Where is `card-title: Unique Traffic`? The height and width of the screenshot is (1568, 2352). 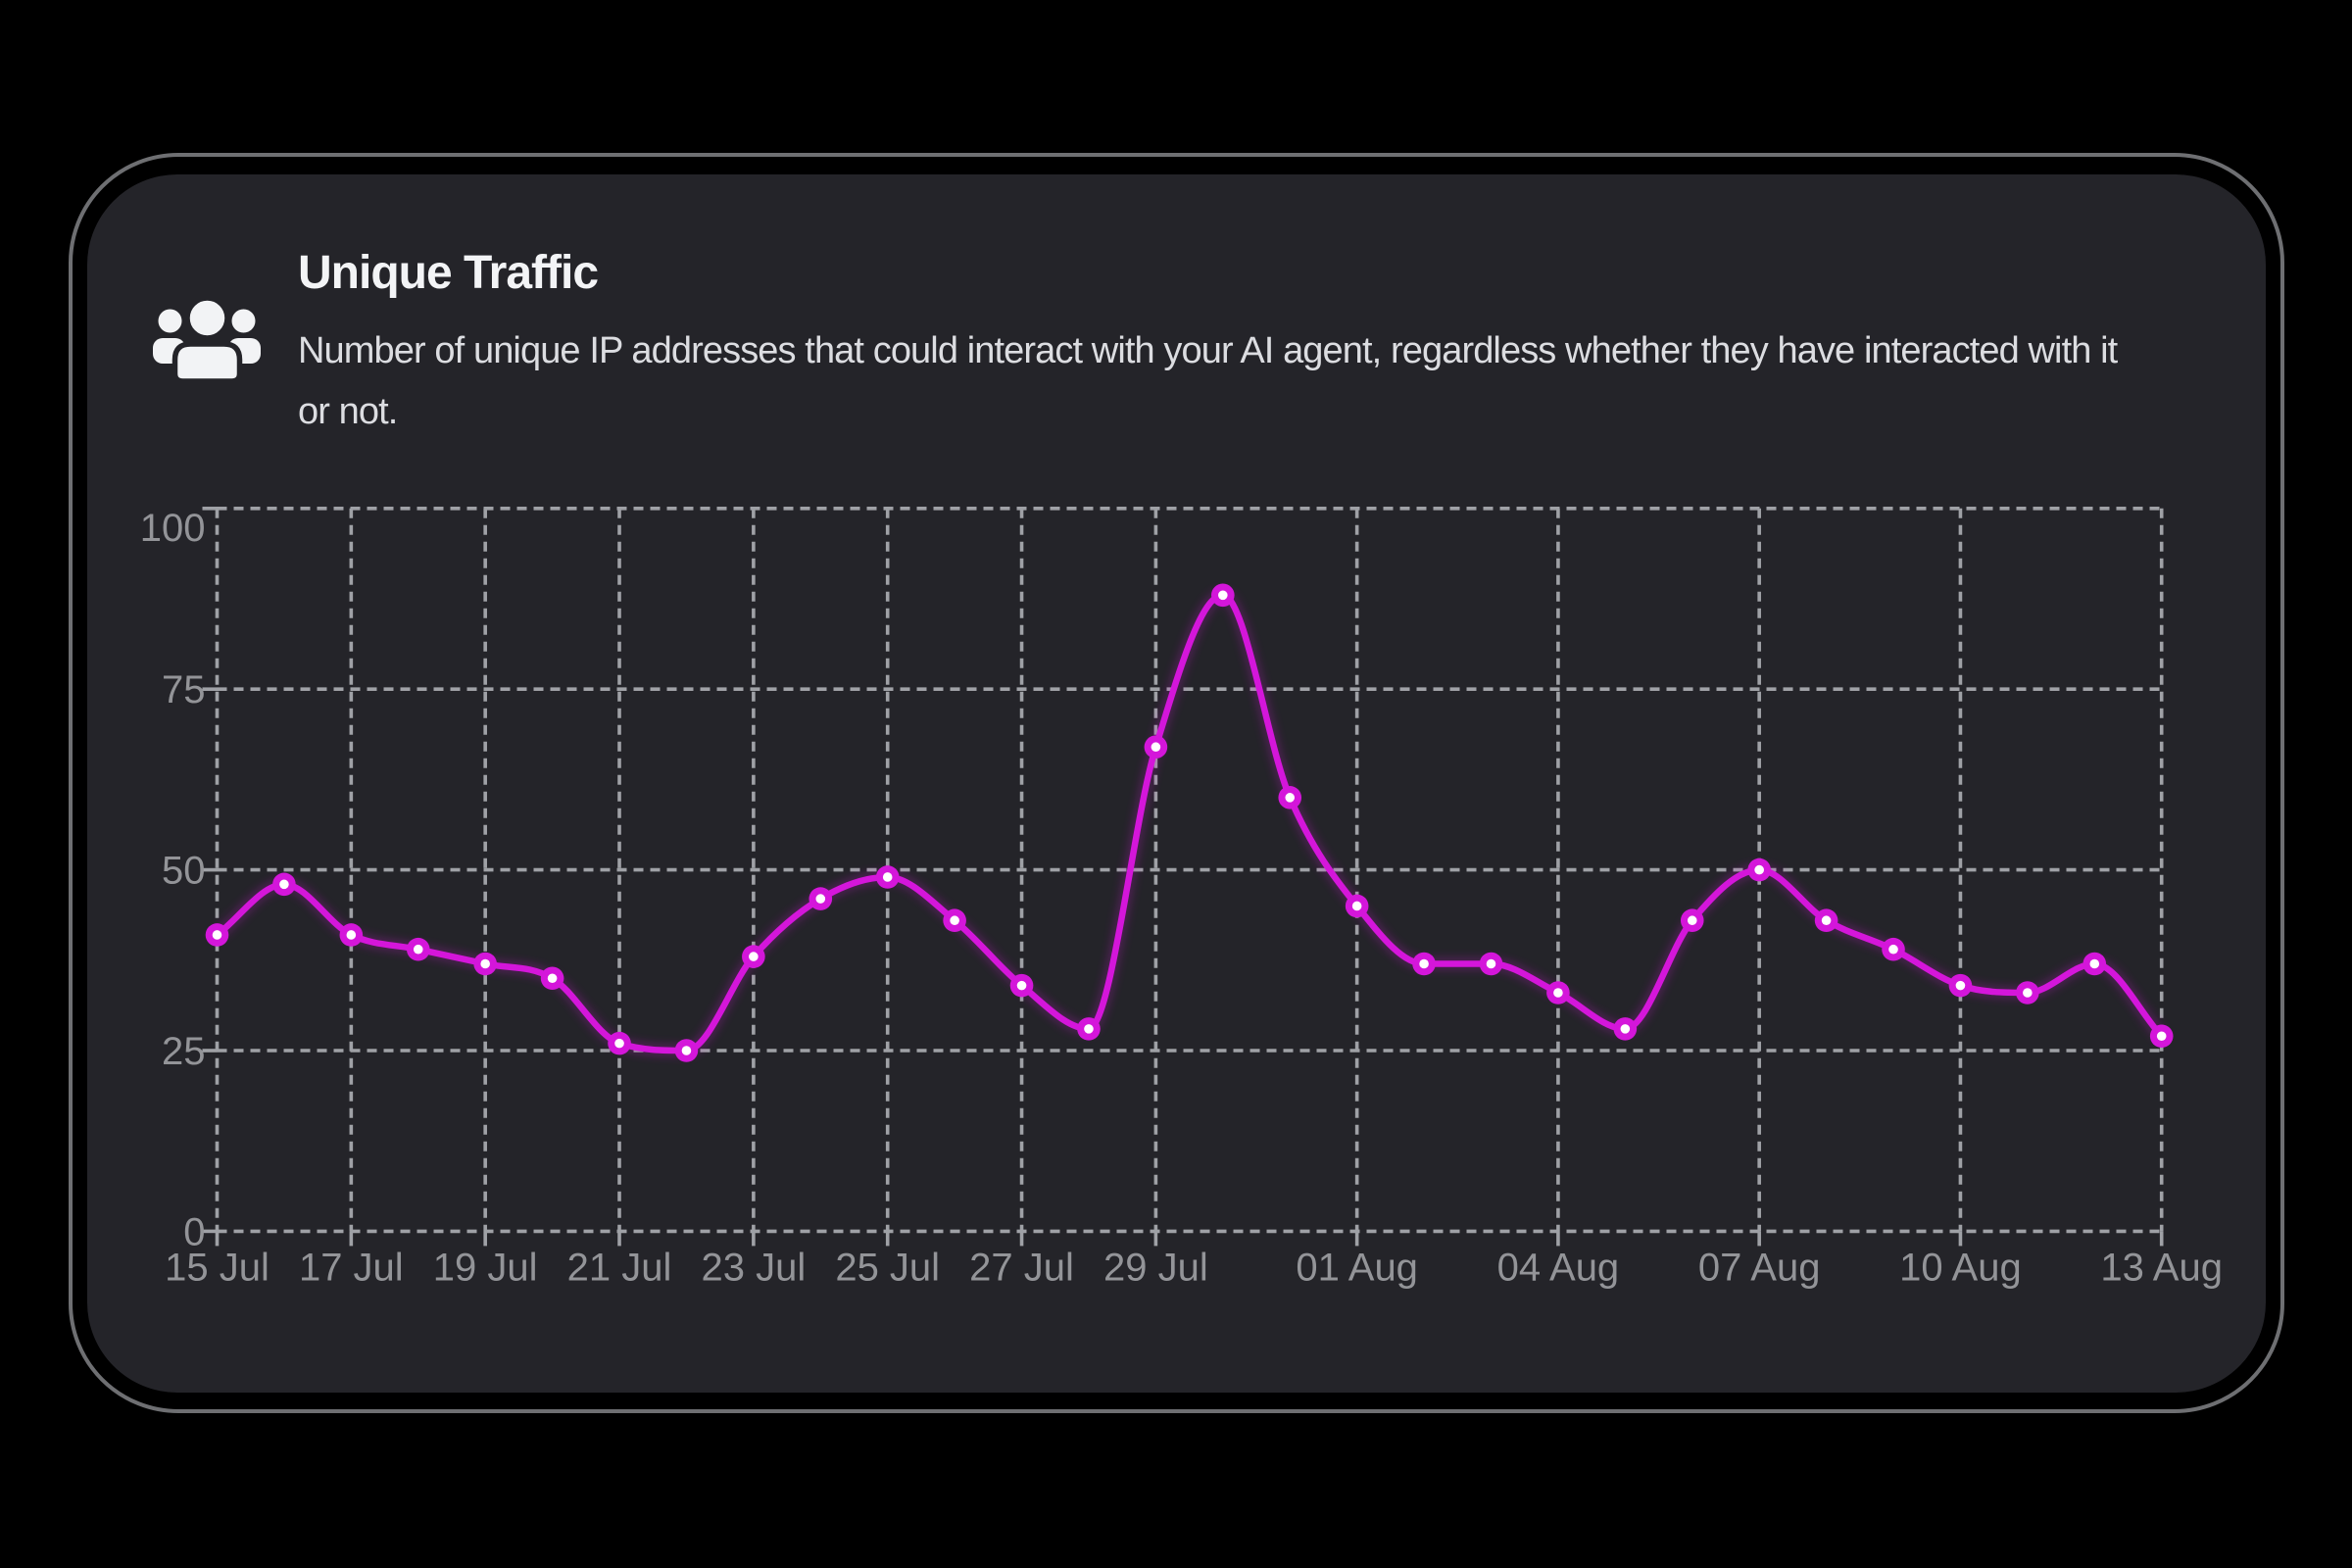
card-title: Unique Traffic is located at coordinates (448, 273).